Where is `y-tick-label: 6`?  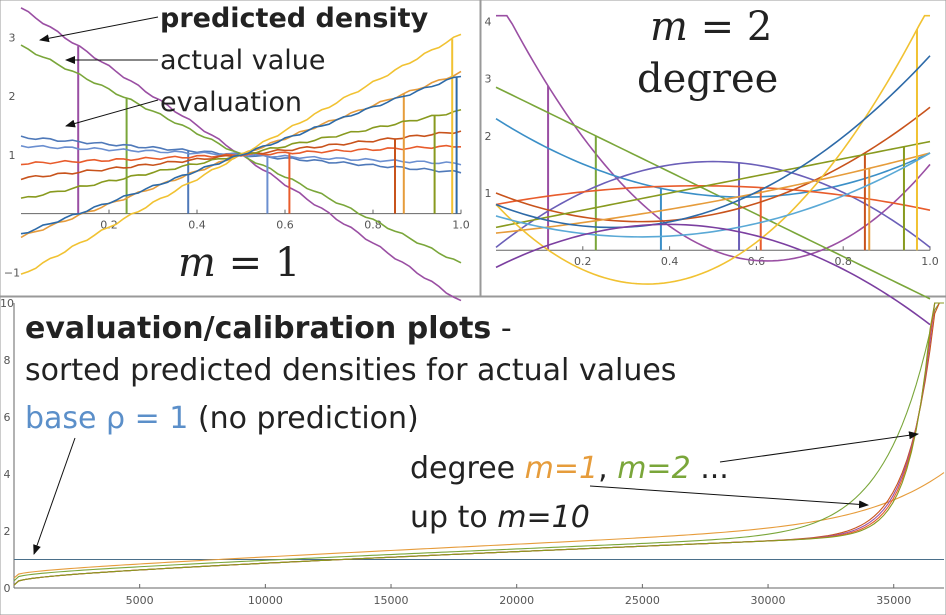
y-tick-label: 6 is located at coordinates (7, 417).